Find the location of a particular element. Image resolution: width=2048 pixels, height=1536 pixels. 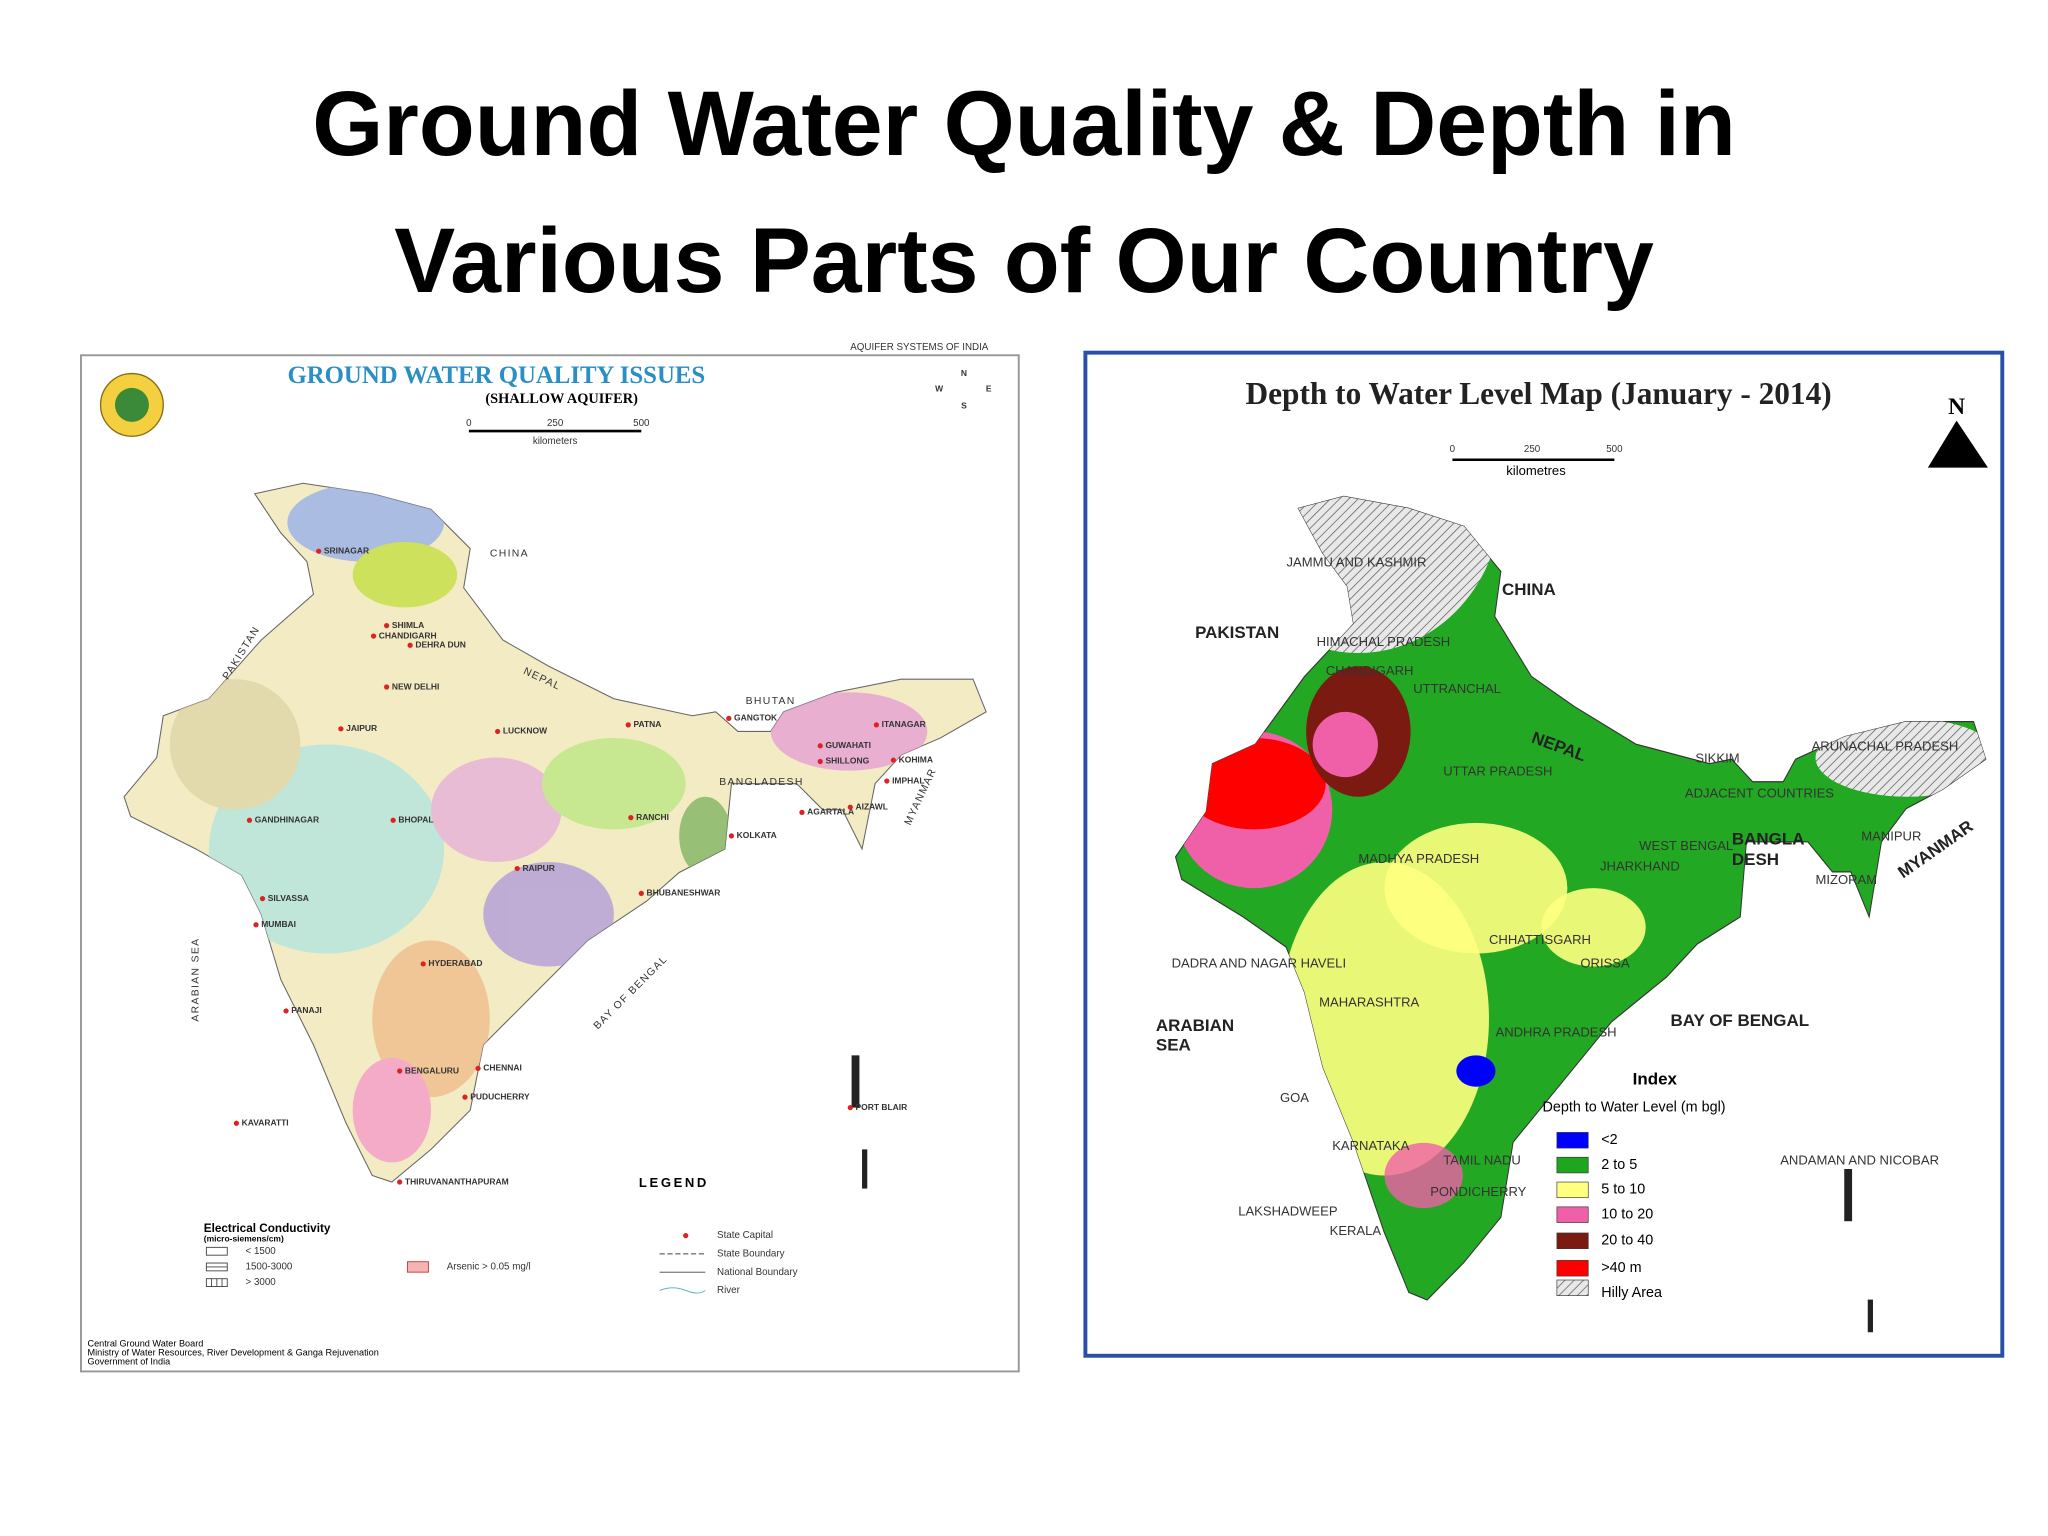

city-label: ITANAGAR is located at coordinates (904, 724).